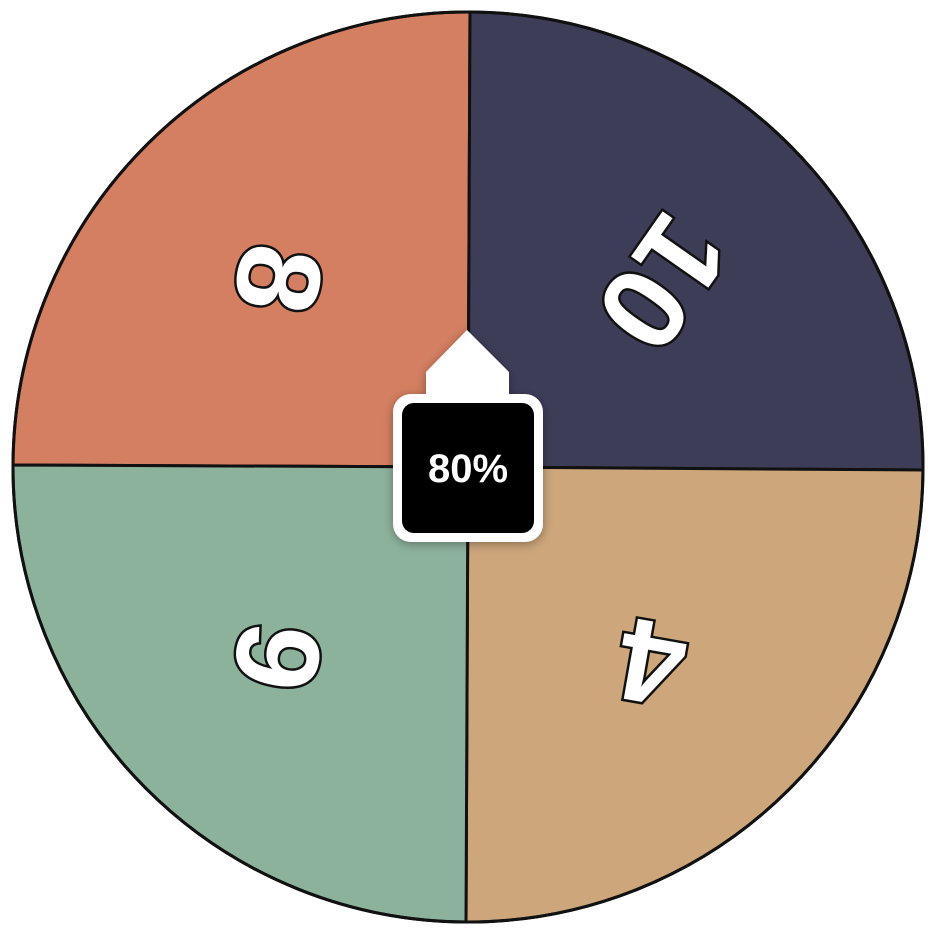  I want to click on pointer-arrow, so click(467, 369).